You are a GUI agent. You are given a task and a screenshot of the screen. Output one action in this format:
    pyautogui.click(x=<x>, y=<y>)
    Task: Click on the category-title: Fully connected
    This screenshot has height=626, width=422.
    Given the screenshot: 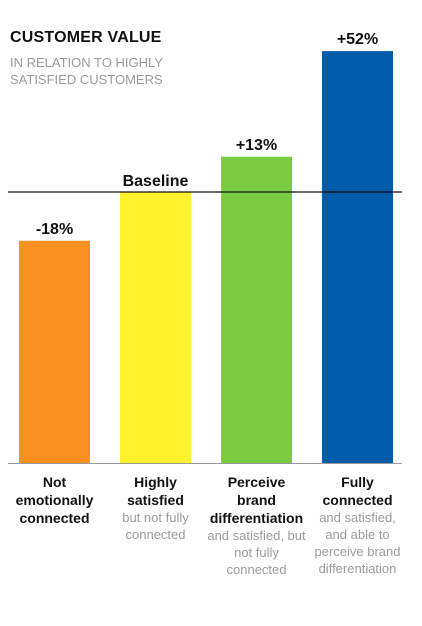 What is the action you would take?
    pyautogui.click(x=357, y=491)
    